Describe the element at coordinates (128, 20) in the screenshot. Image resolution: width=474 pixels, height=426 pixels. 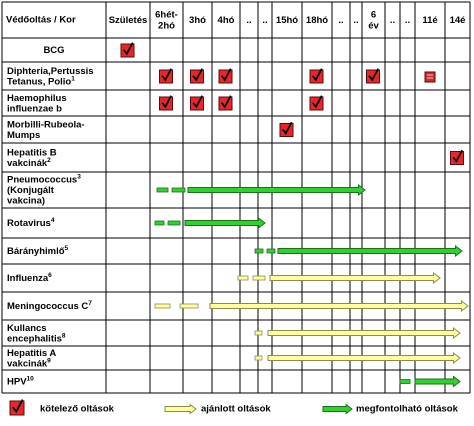
I see `age-header-line: Születés` at that location.